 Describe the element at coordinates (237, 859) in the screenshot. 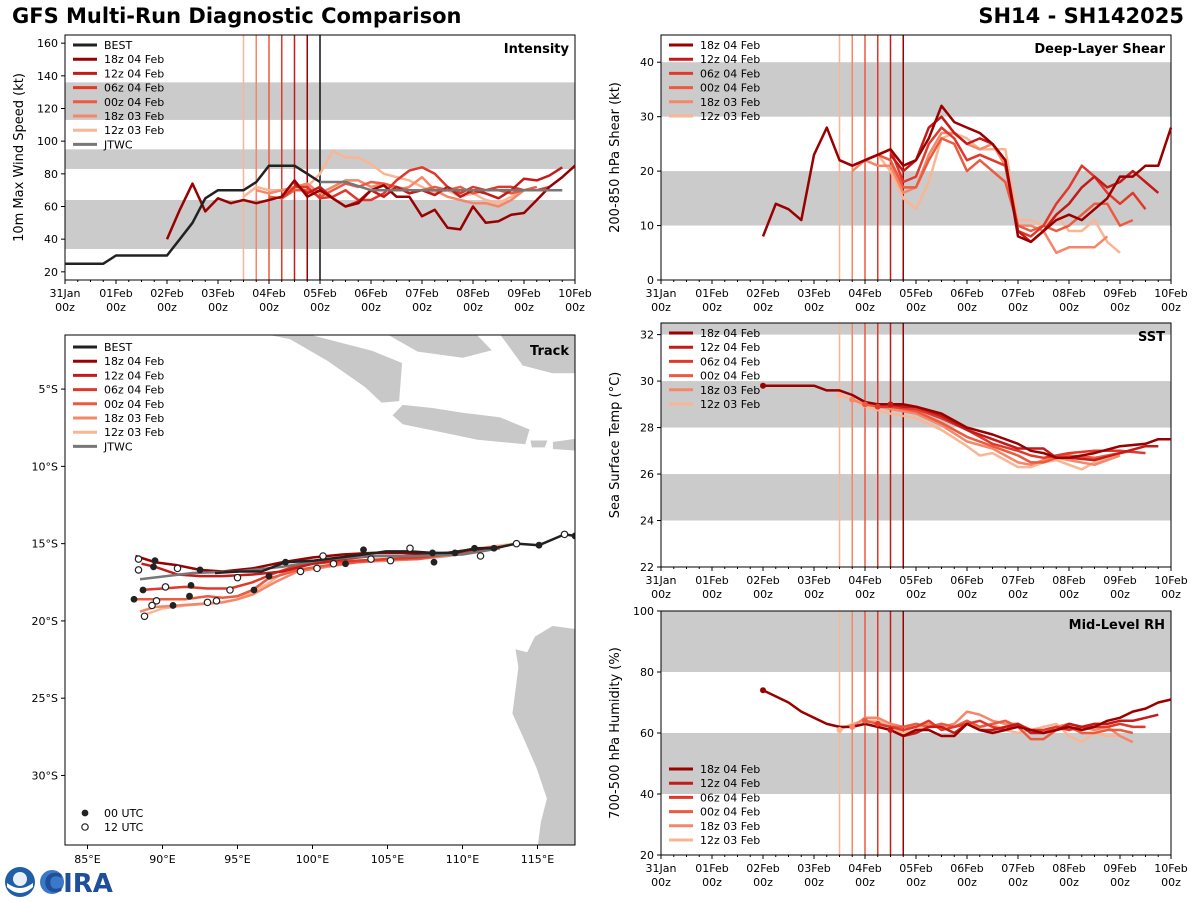

I see `x-tick-label: 95°E` at that location.